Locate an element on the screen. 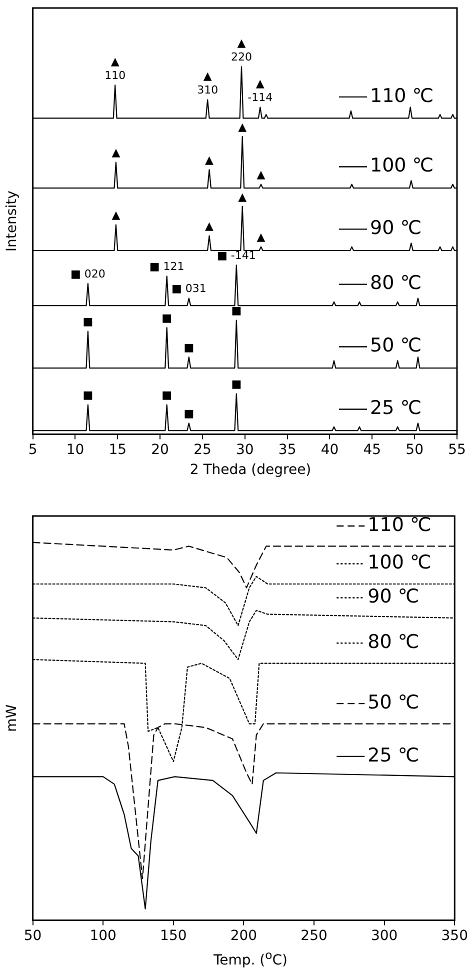 This screenshot has width=471, height=973. x-tick-label: 350 is located at coordinates (454, 936).